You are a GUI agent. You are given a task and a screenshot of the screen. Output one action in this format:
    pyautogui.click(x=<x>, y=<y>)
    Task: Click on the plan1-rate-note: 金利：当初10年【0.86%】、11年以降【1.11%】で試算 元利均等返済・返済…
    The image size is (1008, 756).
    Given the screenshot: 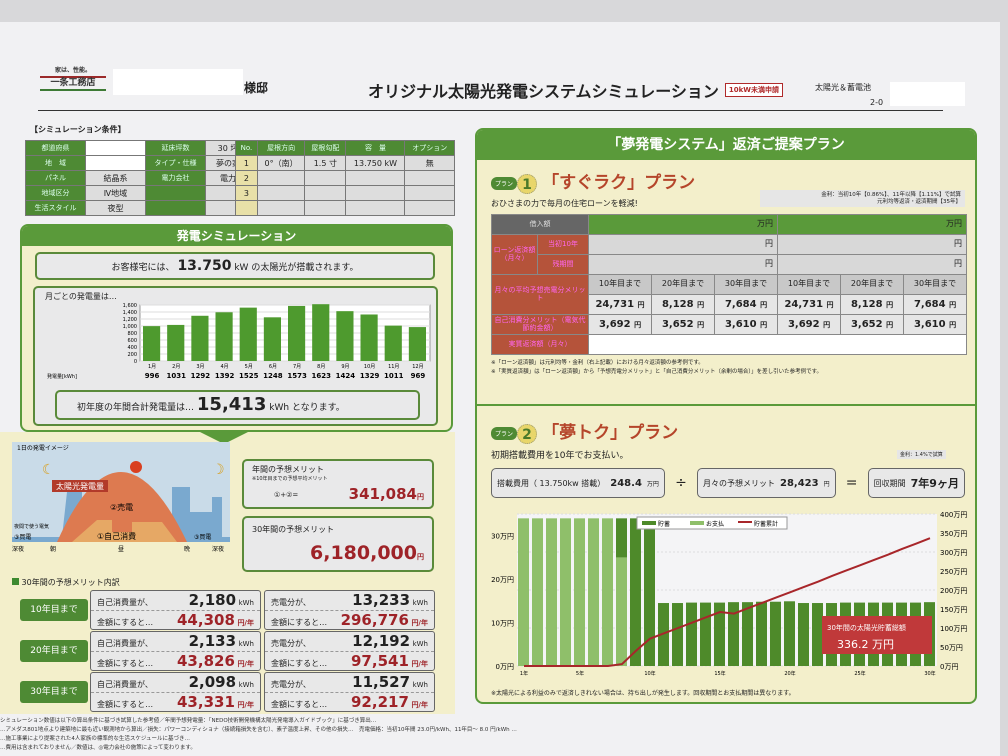 What is the action you would take?
    pyautogui.click(x=862, y=199)
    